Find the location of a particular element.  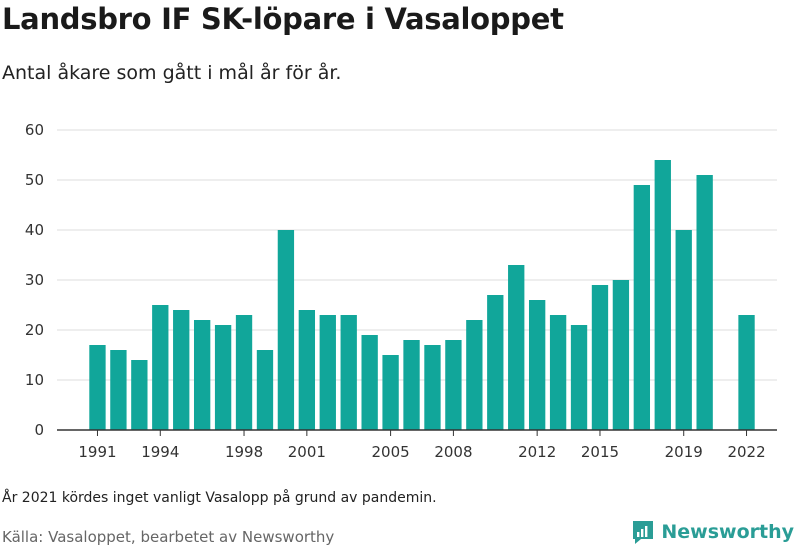

newsworthy-logo-icon is located at coordinates (643, 532).